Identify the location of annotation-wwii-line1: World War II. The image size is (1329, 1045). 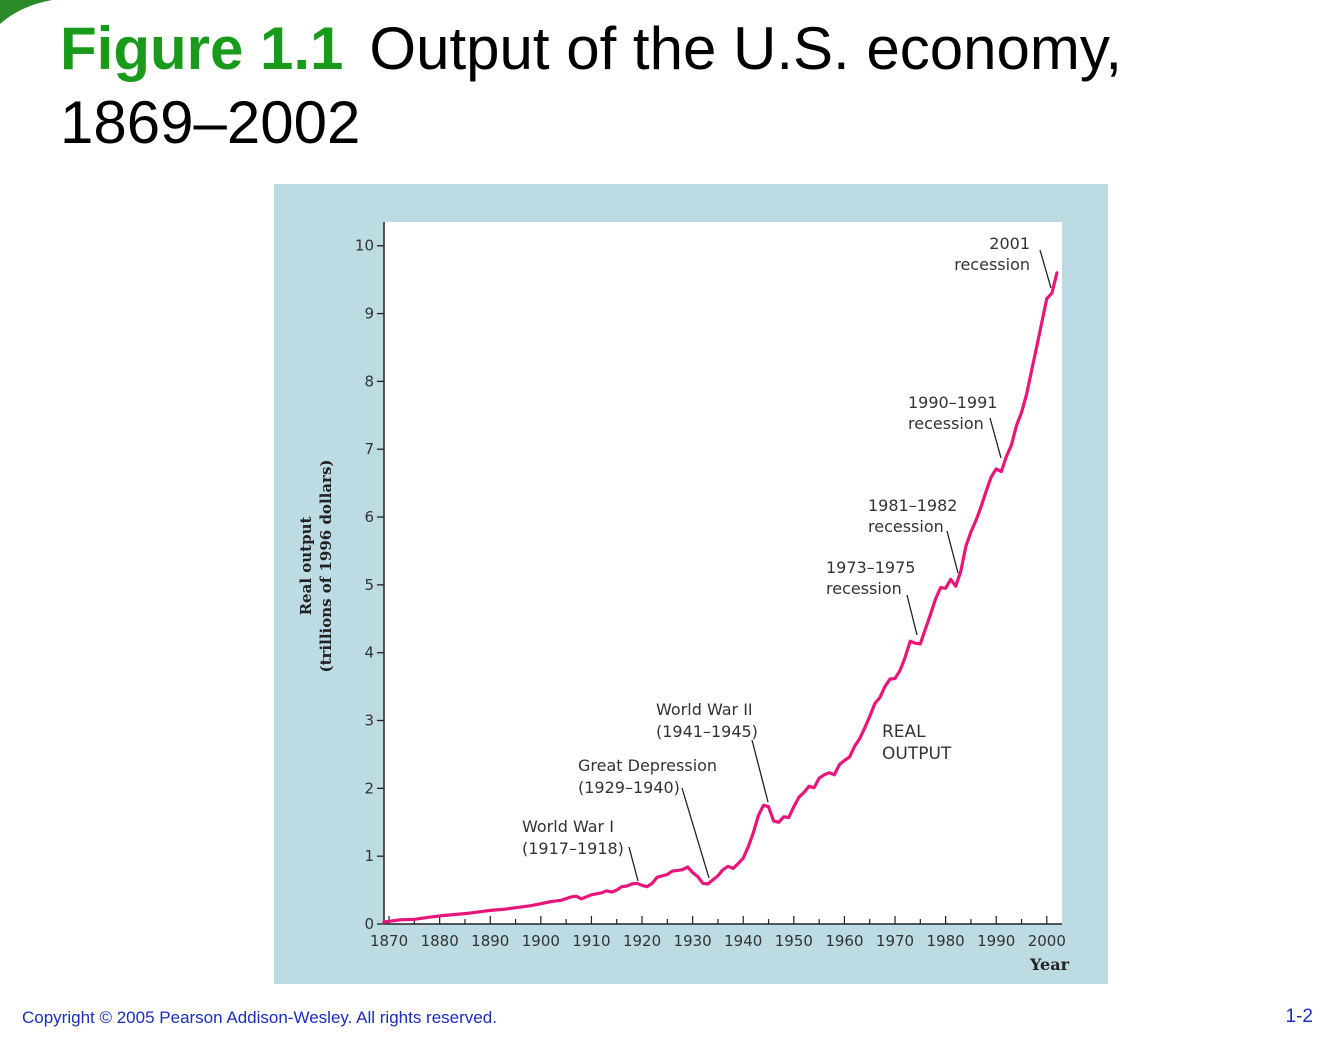
(704, 709).